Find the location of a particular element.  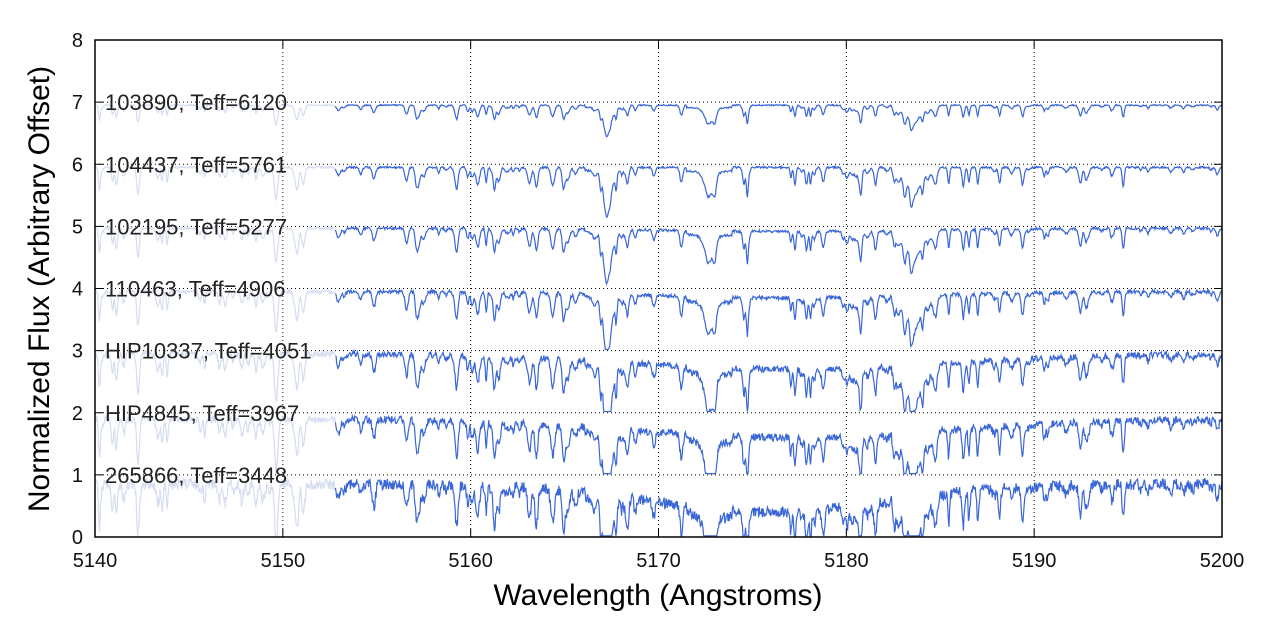

x-tick-label: 5150 is located at coordinates (283, 561).